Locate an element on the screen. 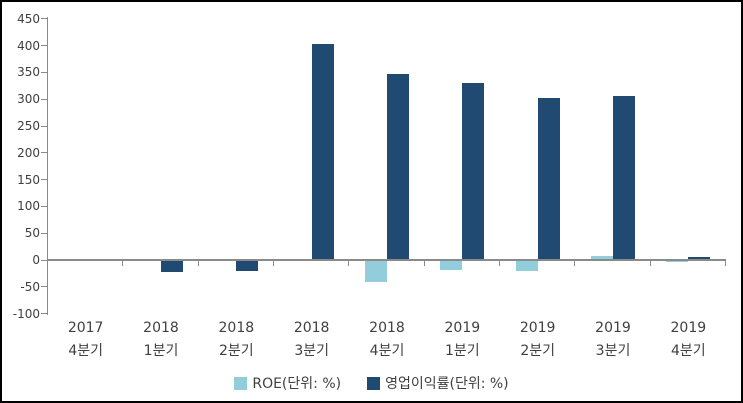 The width and height of the screenshot is (743, 403). legend-swatch-op-margin is located at coordinates (374, 383).